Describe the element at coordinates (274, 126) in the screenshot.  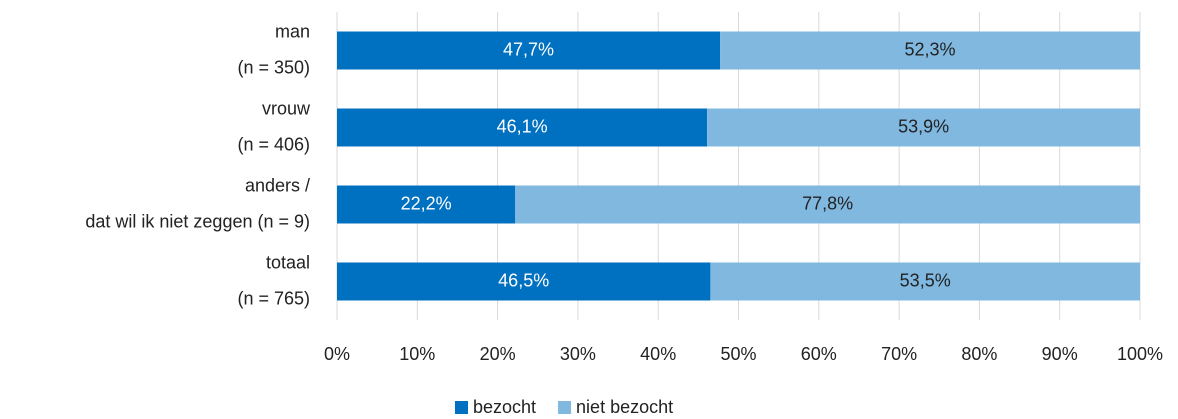
I see `category-label: vrouw (n = 406)` at that location.